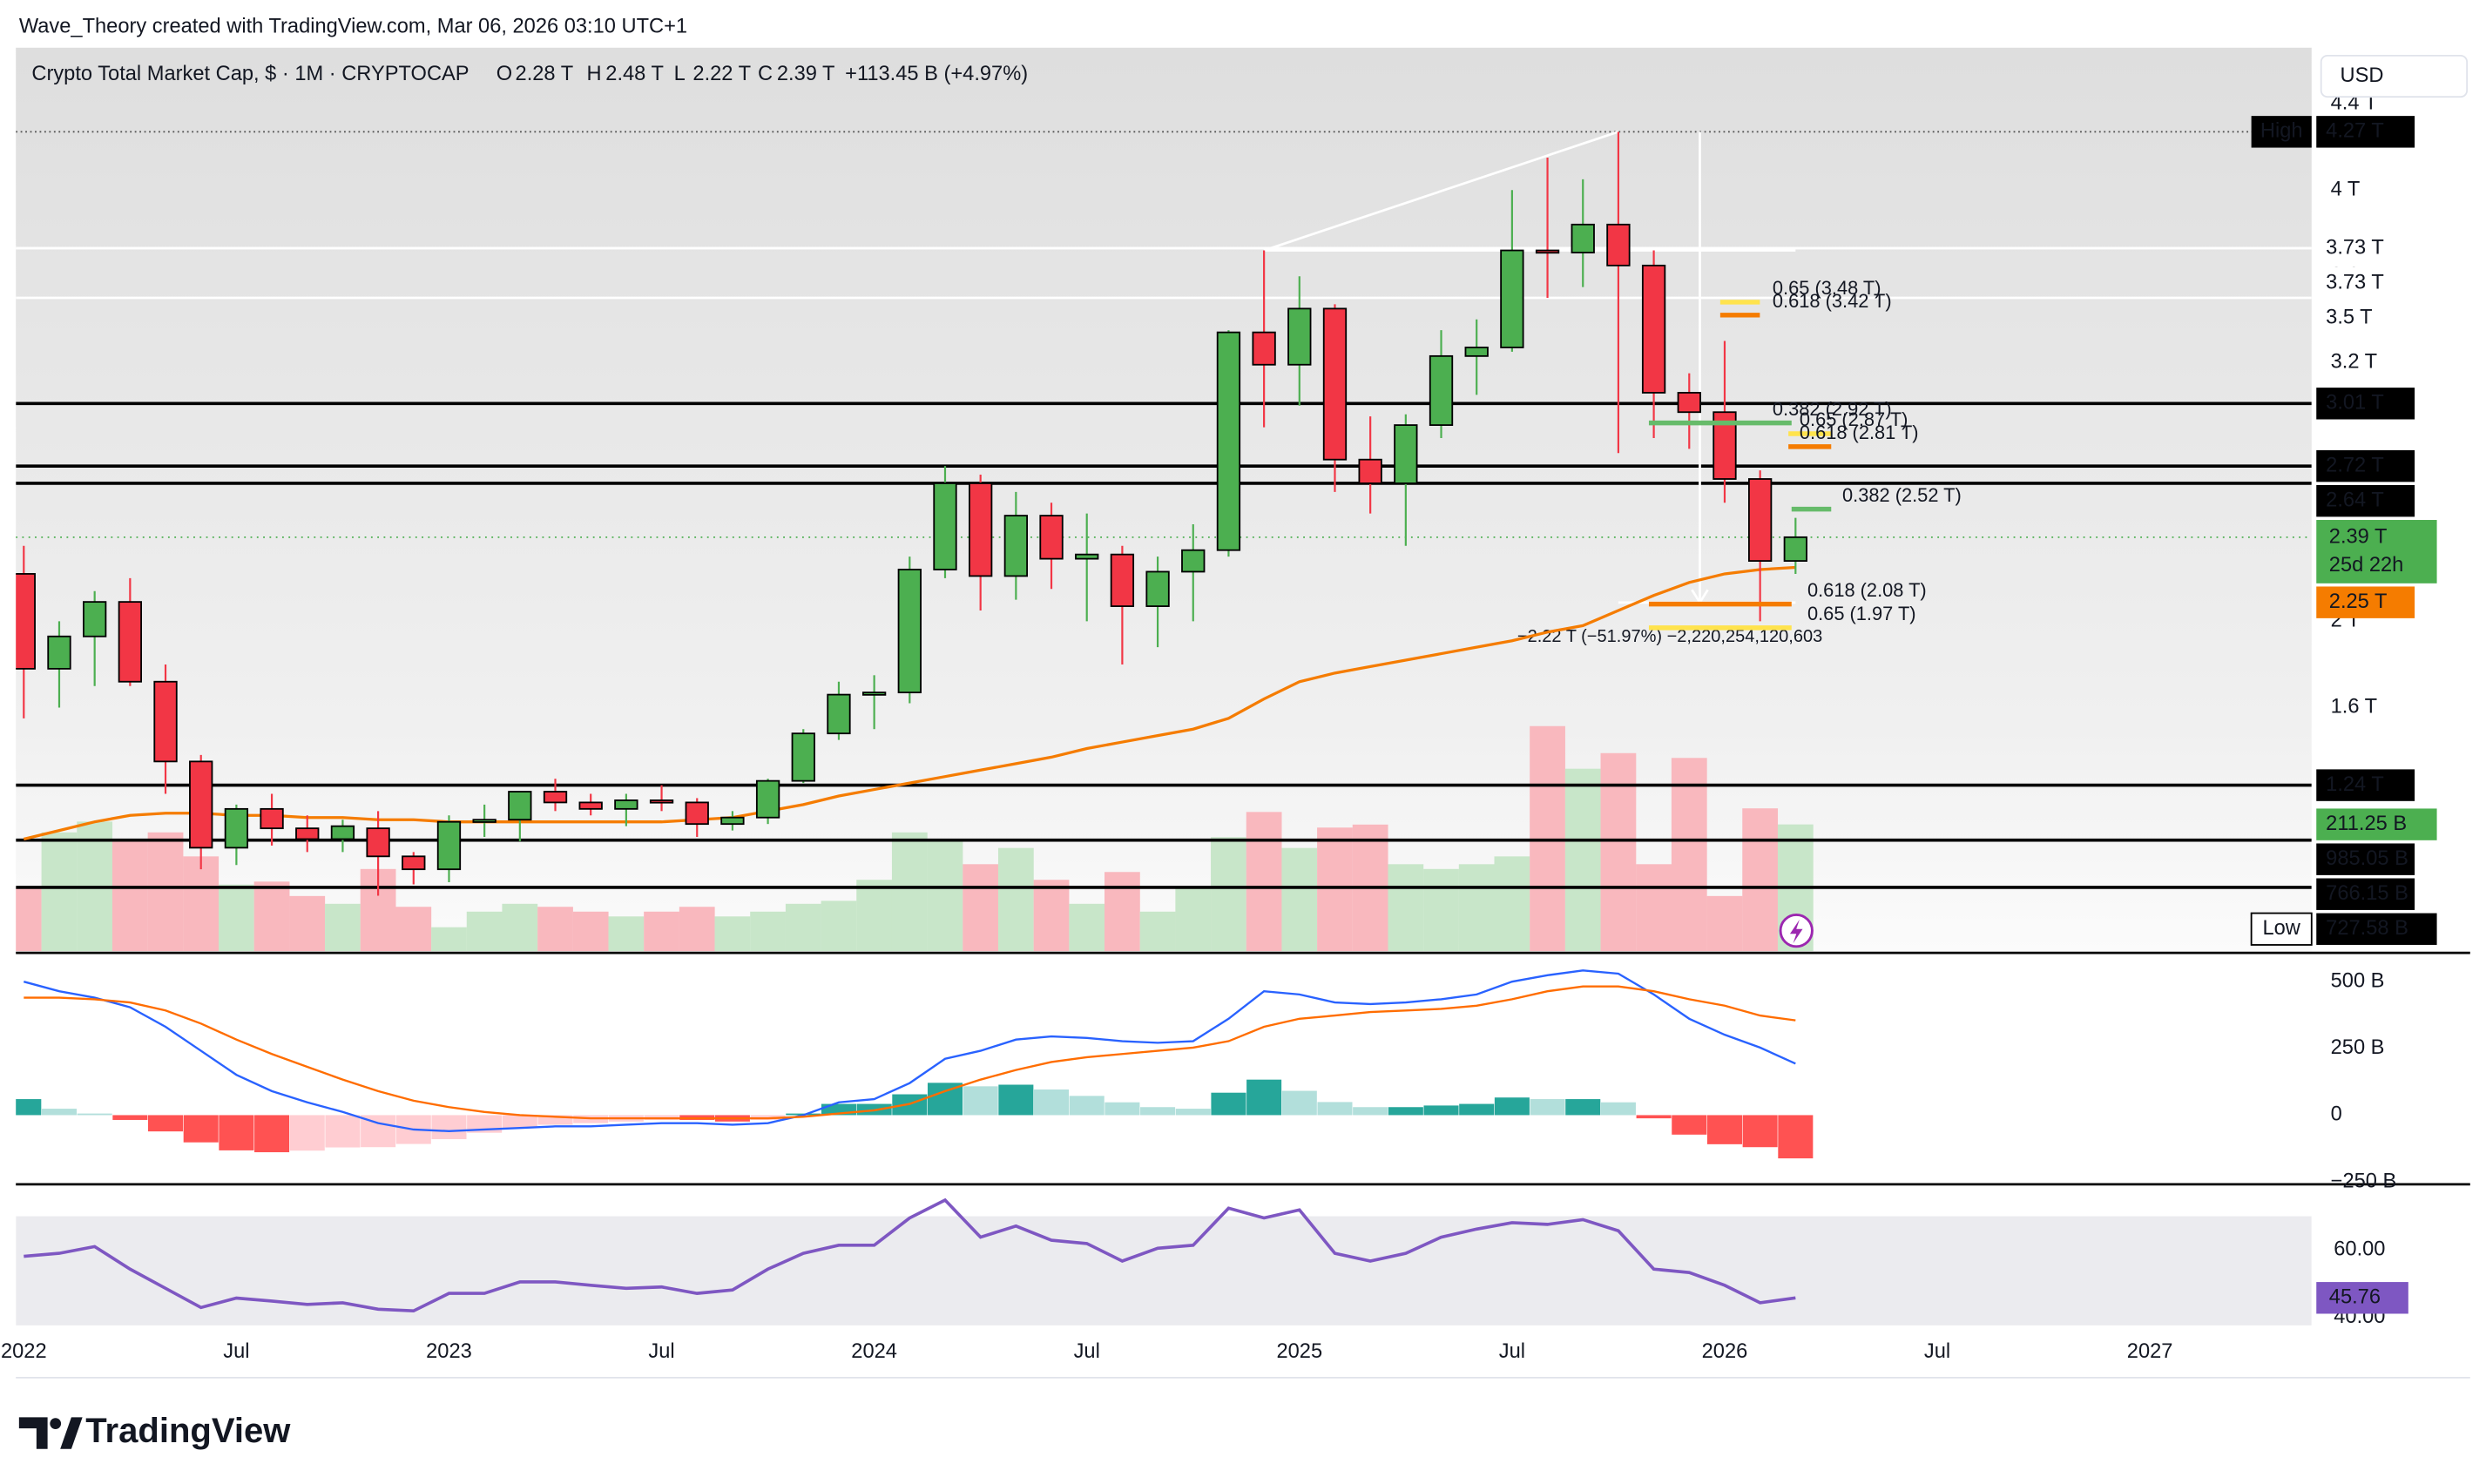 The image size is (2486, 1484). I want to click on x-tick-label: 2025, so click(1299, 1351).